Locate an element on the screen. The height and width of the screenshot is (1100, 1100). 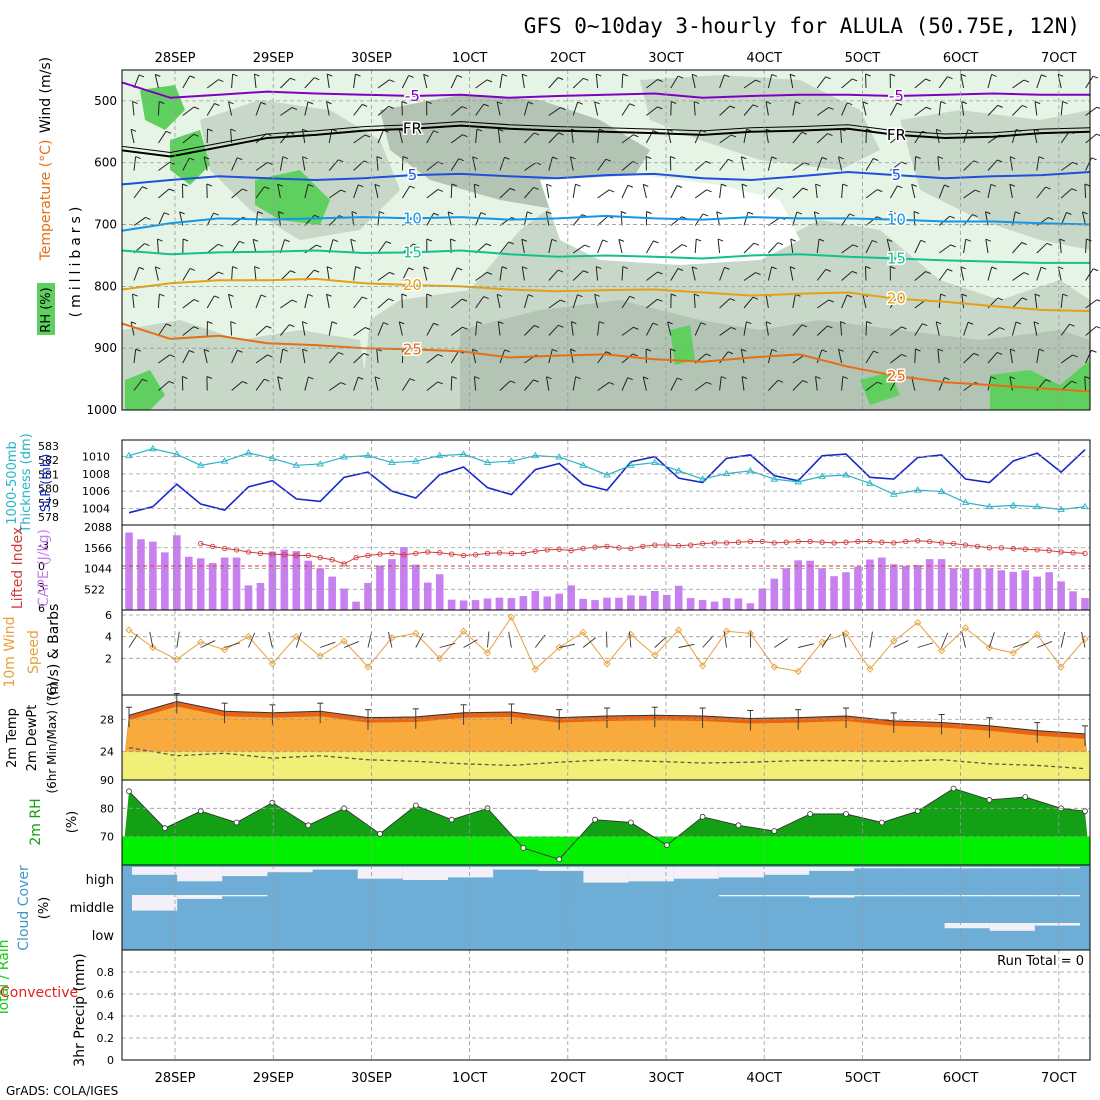
temp-contour-label: 5 is located at coordinates (897, 175).